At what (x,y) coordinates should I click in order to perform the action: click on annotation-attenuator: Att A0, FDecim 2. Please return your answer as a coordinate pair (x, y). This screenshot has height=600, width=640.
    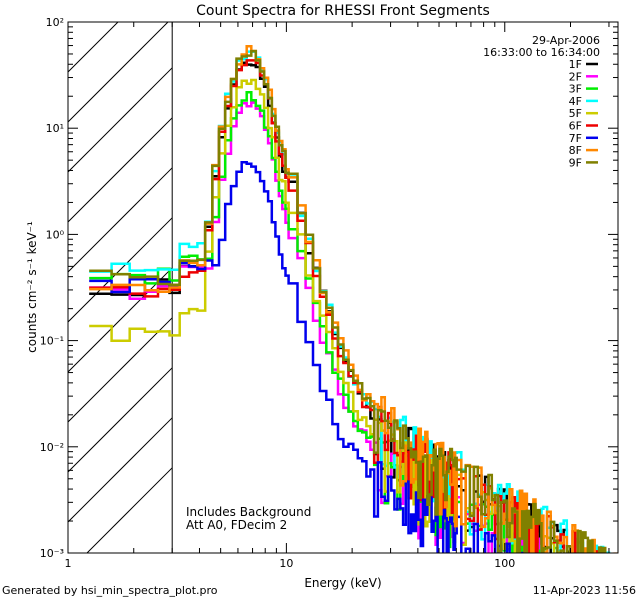
    Looking at the image, I should click on (236, 525).